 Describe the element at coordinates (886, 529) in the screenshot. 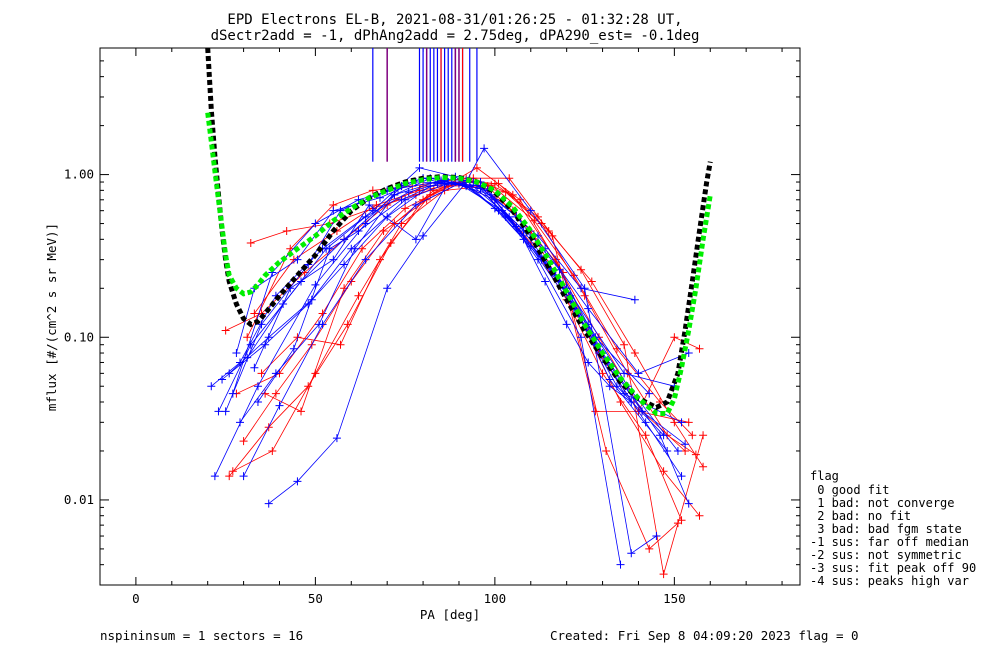

I see `flag-legend-line: 3 bad: bad fgm state` at that location.